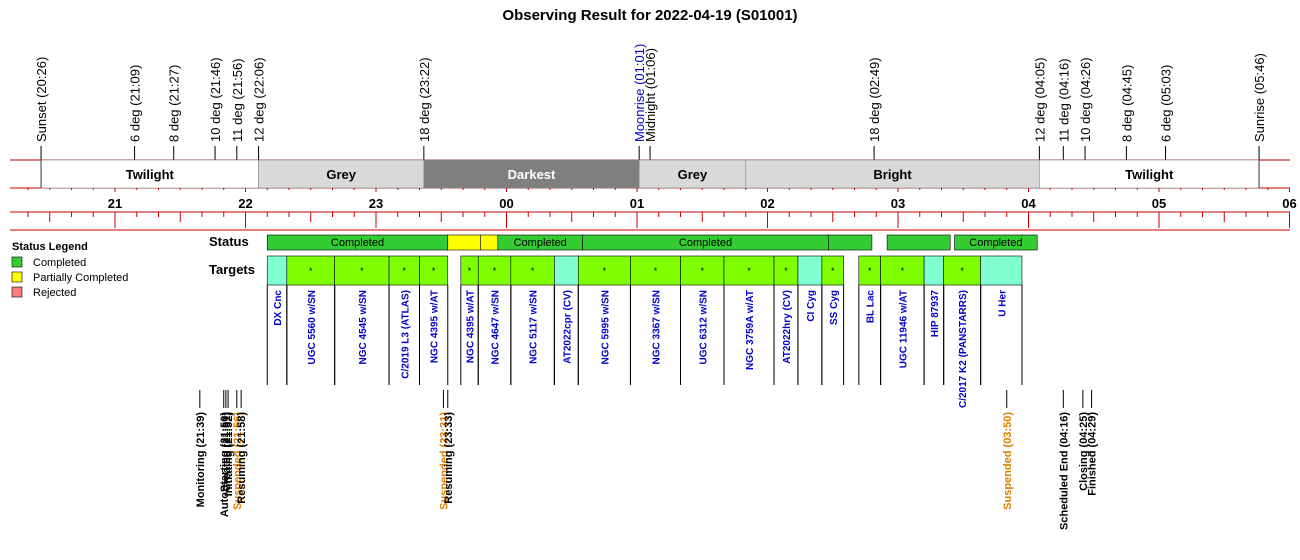  I want to click on log-event-label: Suspended (21:56), so click(238, 461).